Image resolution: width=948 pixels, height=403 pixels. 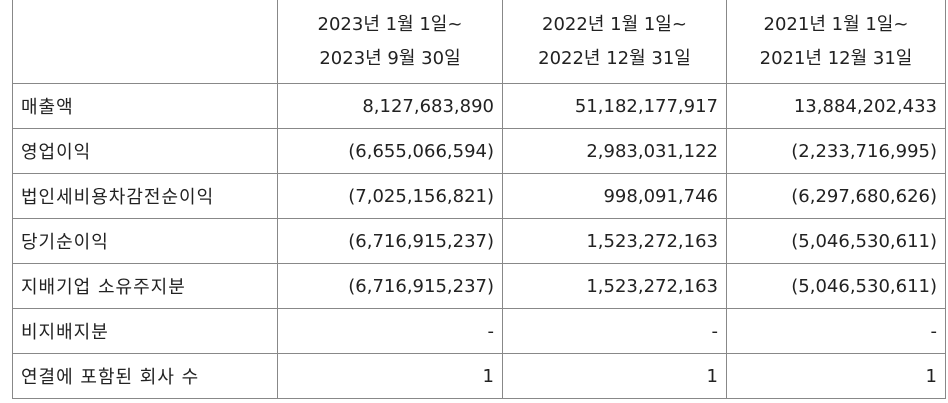 What do you see at coordinates (836, 151) in the screenshot?
I see `value-cell: (2,233,716,995)` at bounding box center [836, 151].